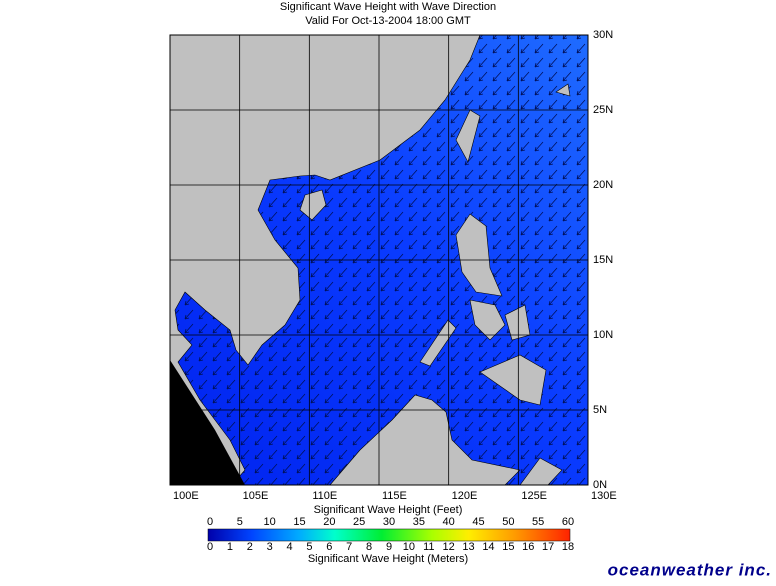  Describe the element at coordinates (600, 485) in the screenshot. I see `lat-label: 0N` at that location.